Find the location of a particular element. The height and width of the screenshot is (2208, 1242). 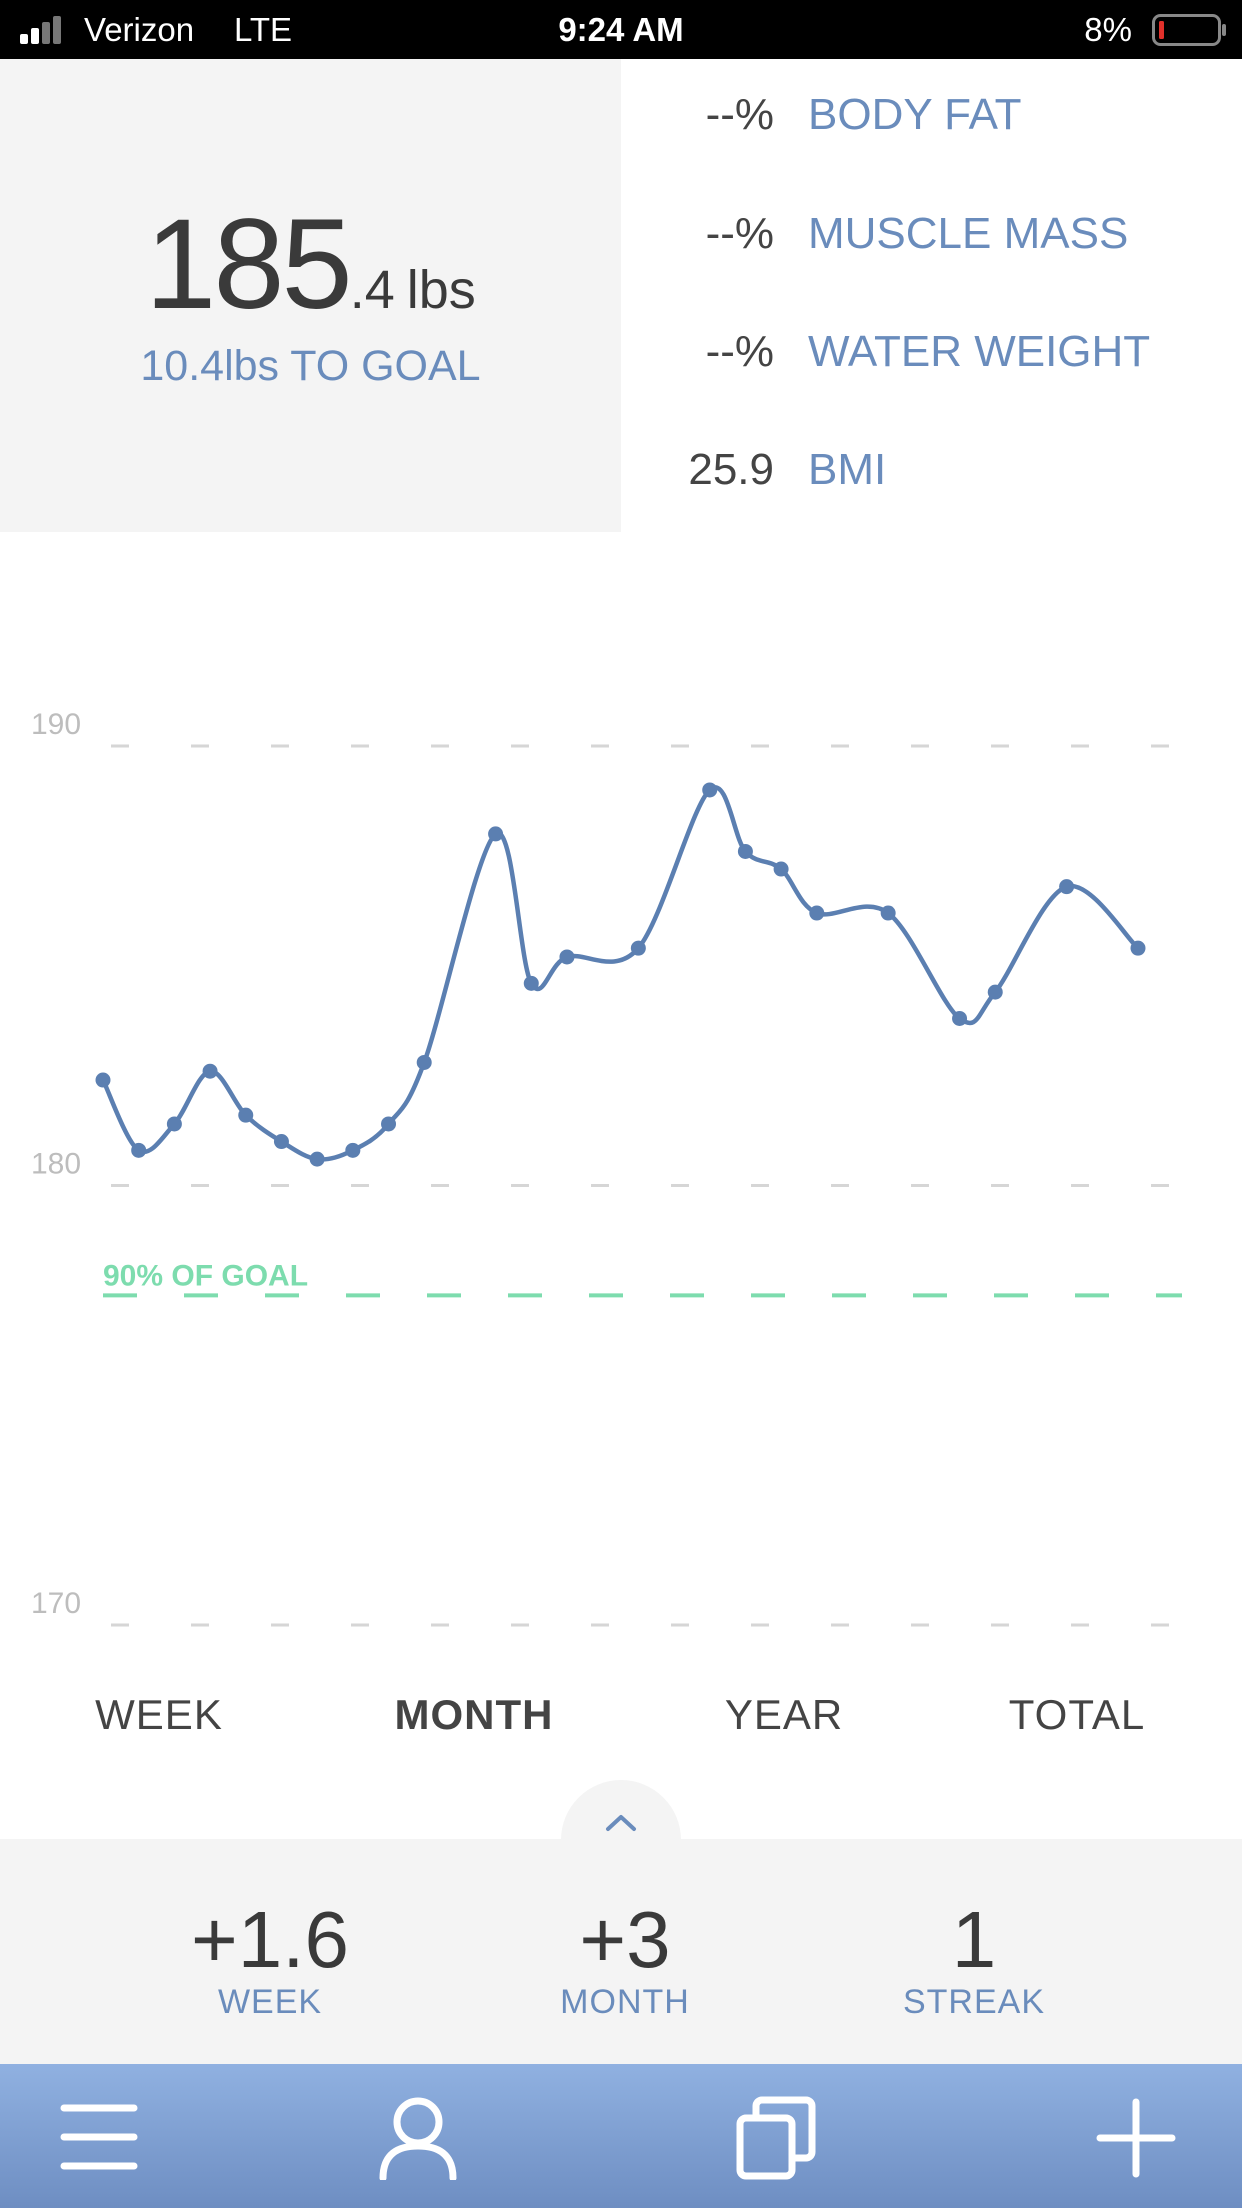

to-goal: 10.4lbs TO GOAL is located at coordinates (310, 366).